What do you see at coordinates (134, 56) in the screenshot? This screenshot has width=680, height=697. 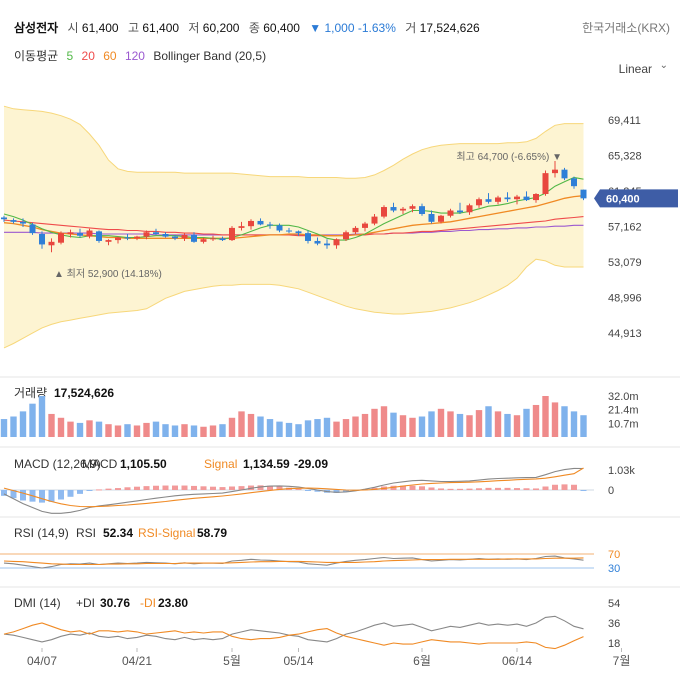 I see `ma120-legend: 120` at bounding box center [134, 56].